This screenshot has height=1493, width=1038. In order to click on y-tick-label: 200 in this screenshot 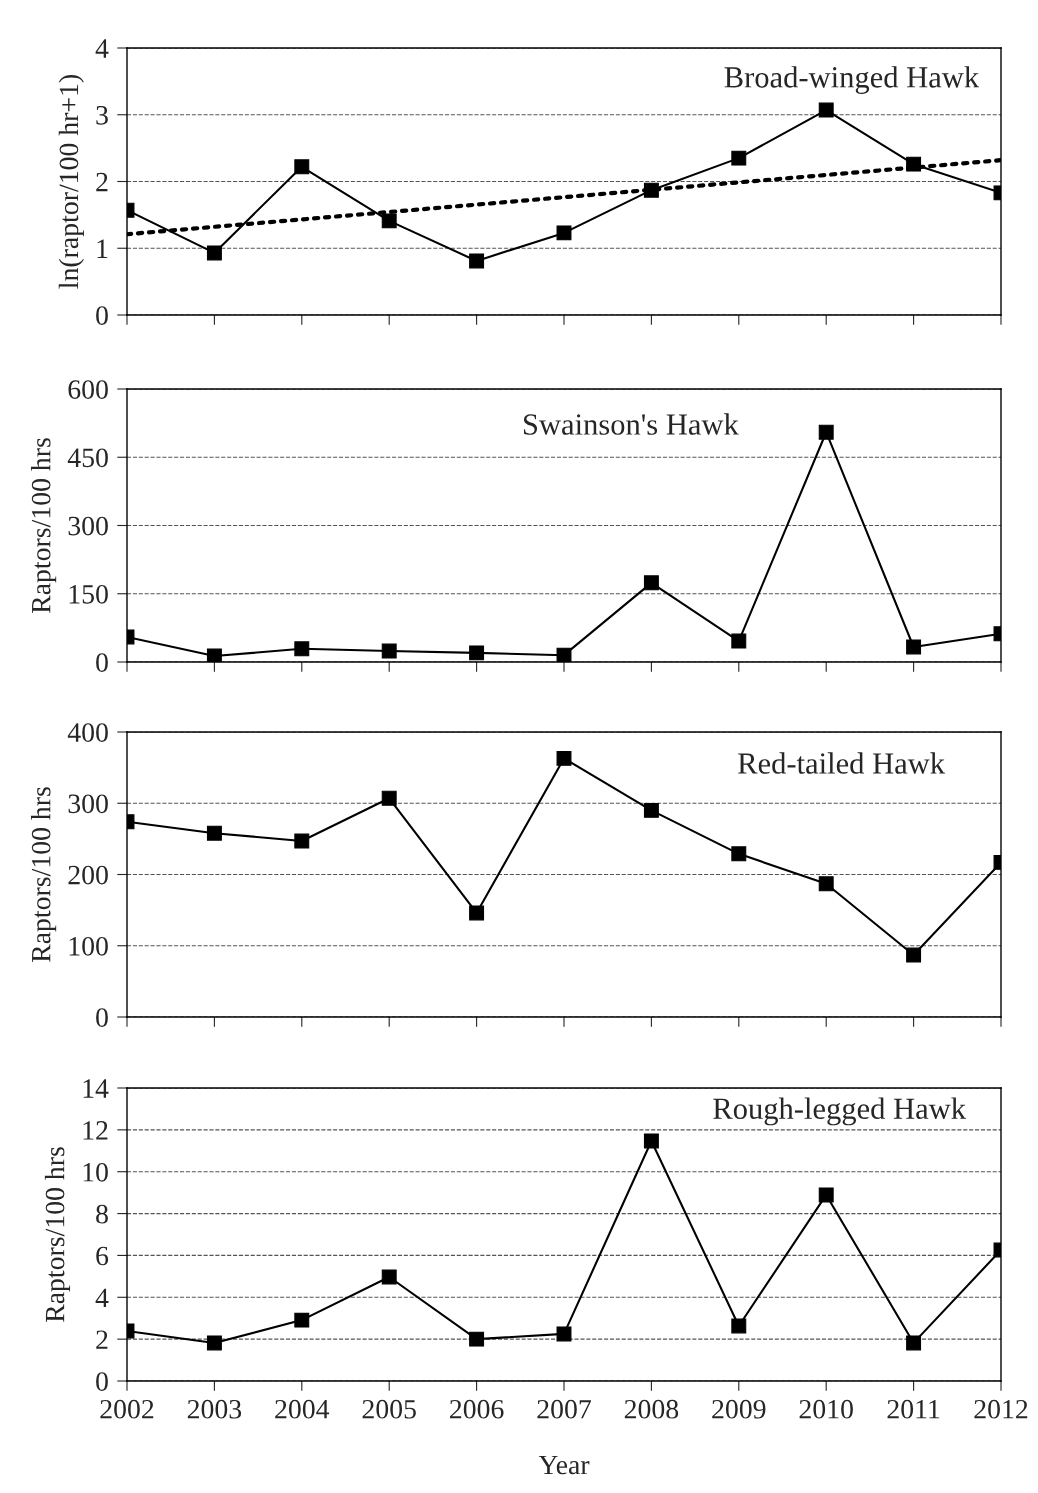, I will do `click(88, 875)`.